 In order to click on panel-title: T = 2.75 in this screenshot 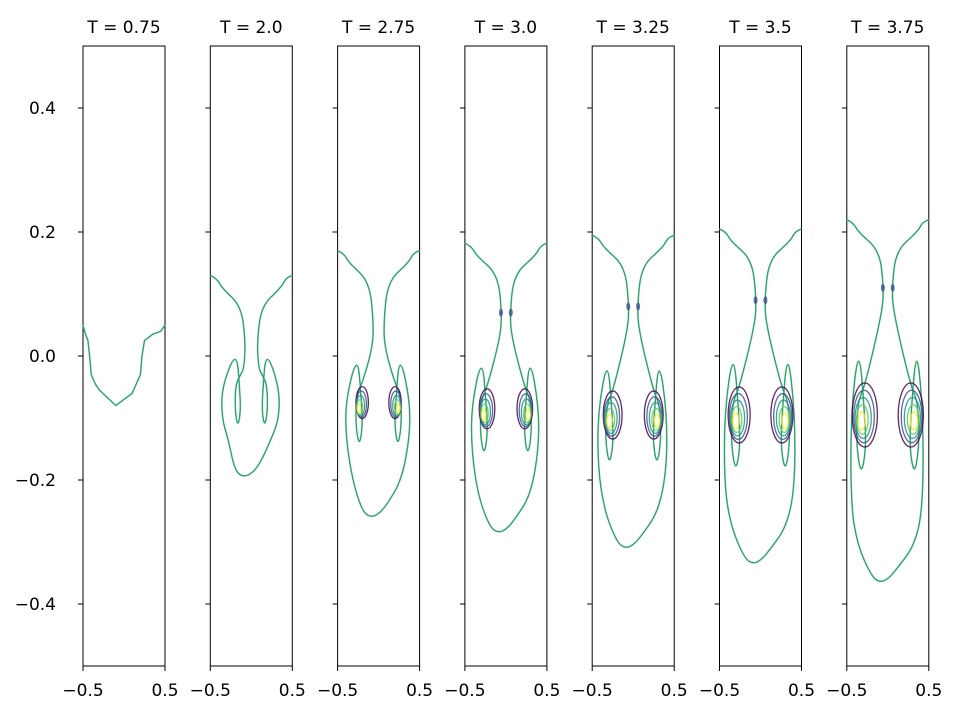, I will do `click(378, 28)`.